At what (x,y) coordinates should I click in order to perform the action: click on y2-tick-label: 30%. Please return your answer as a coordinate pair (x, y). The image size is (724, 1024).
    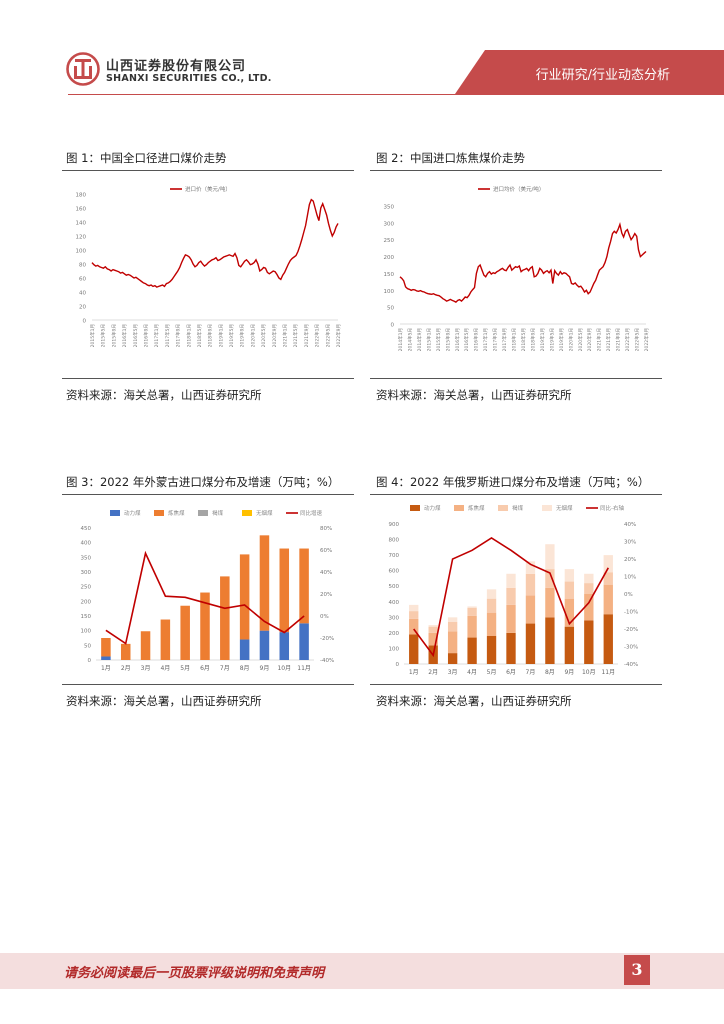
    Looking at the image, I should click on (630, 543).